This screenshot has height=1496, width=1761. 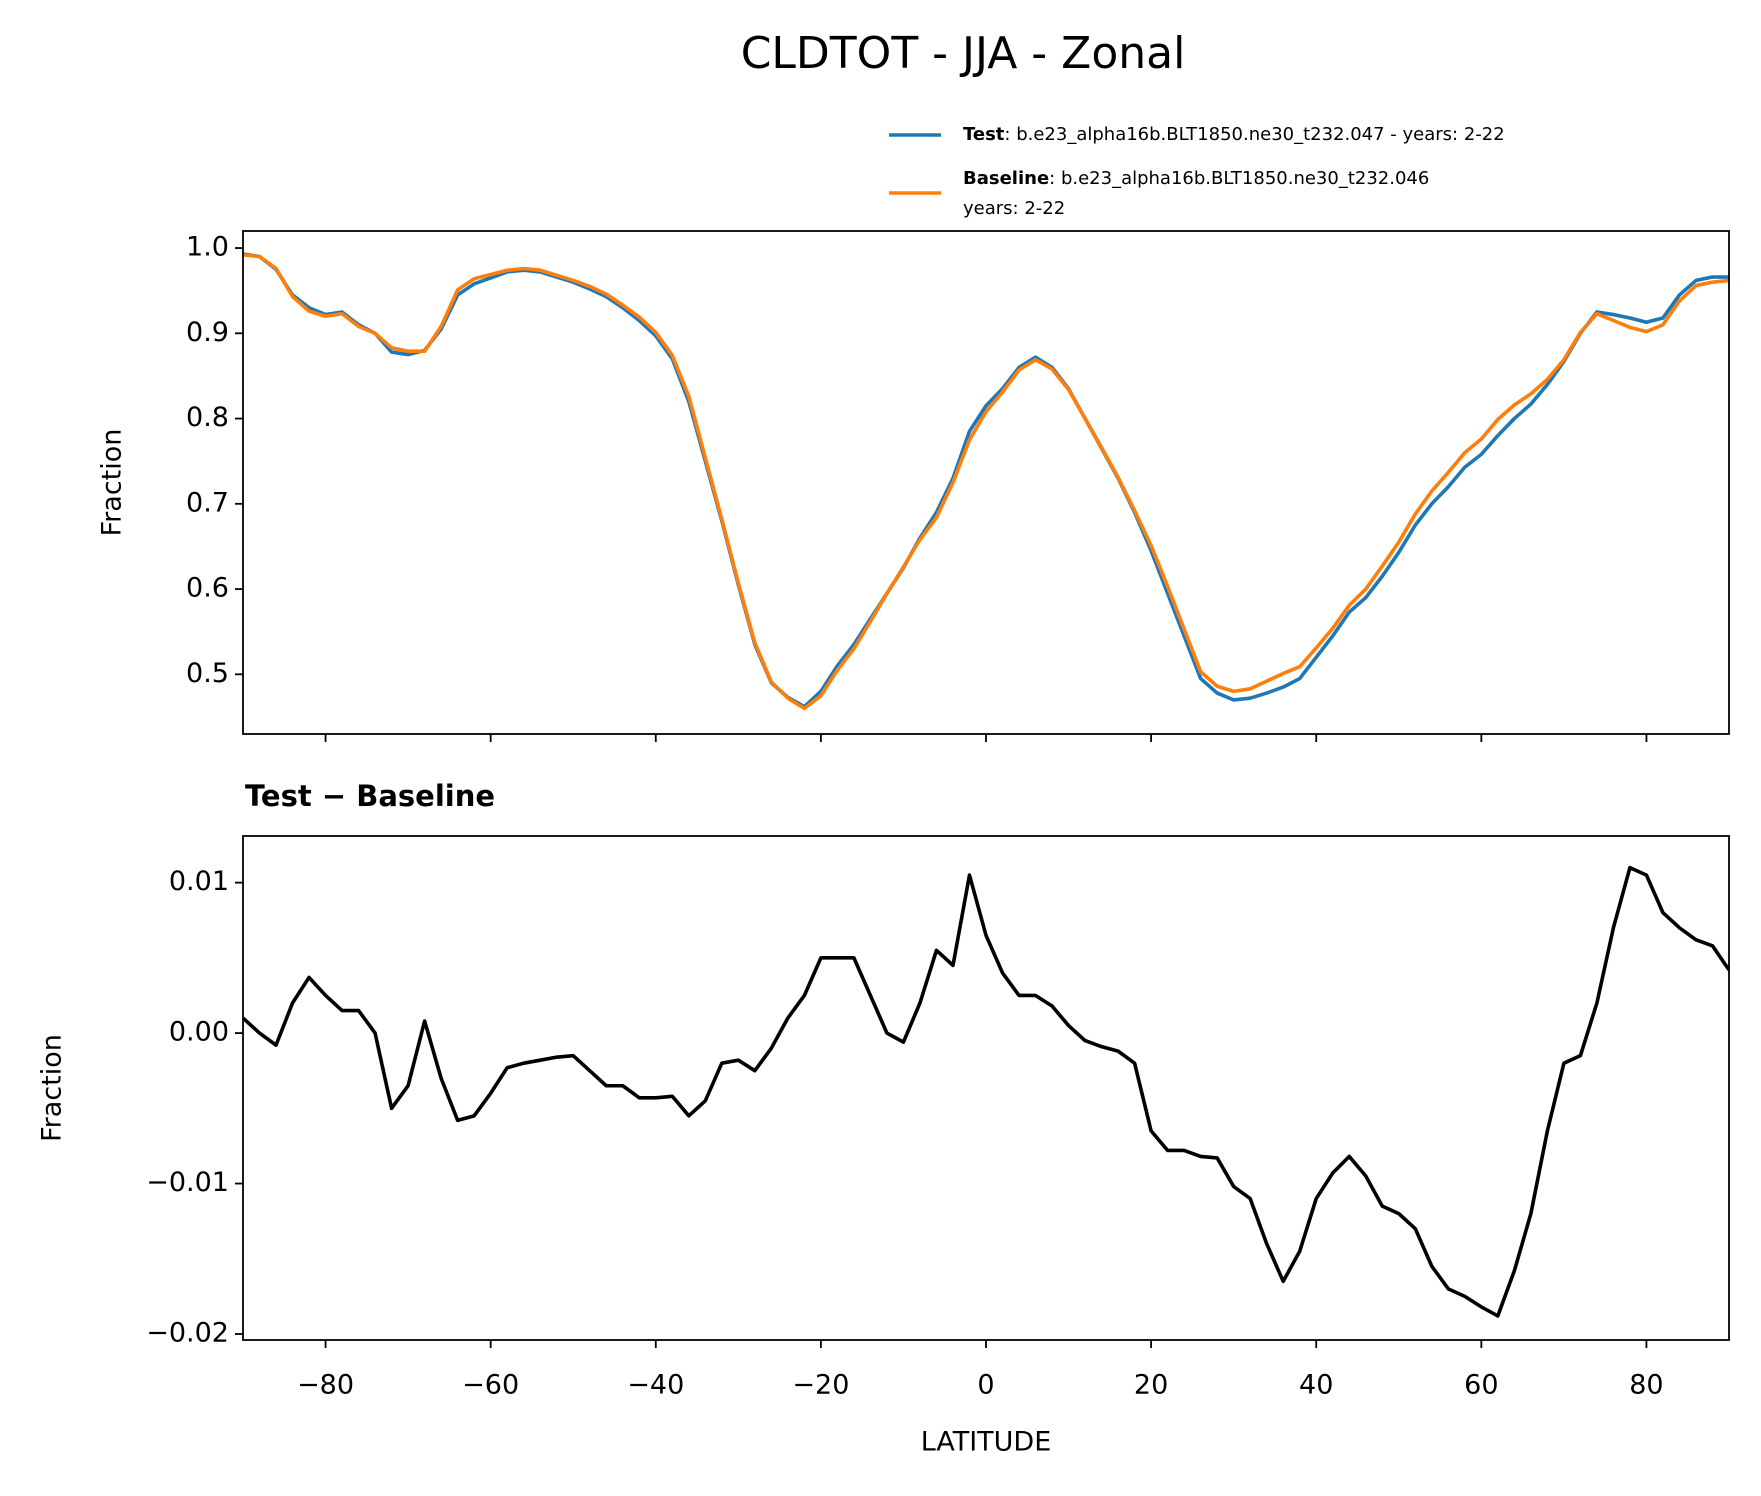 What do you see at coordinates (984, 134) in the screenshot?
I see `legend-name: Test` at bounding box center [984, 134].